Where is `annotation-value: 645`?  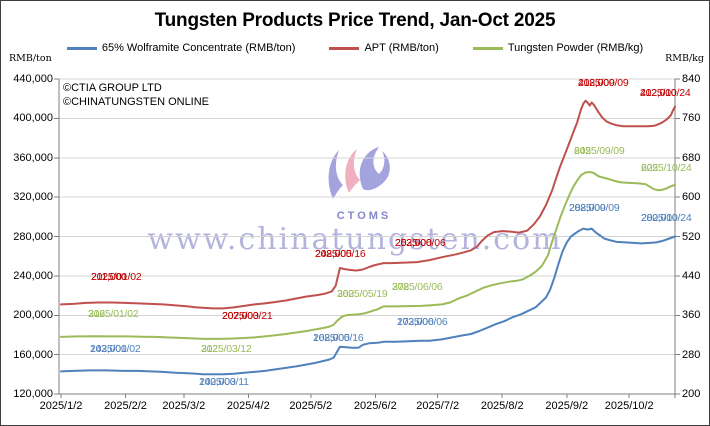 annotation-value: 645 is located at coordinates (582, 151).